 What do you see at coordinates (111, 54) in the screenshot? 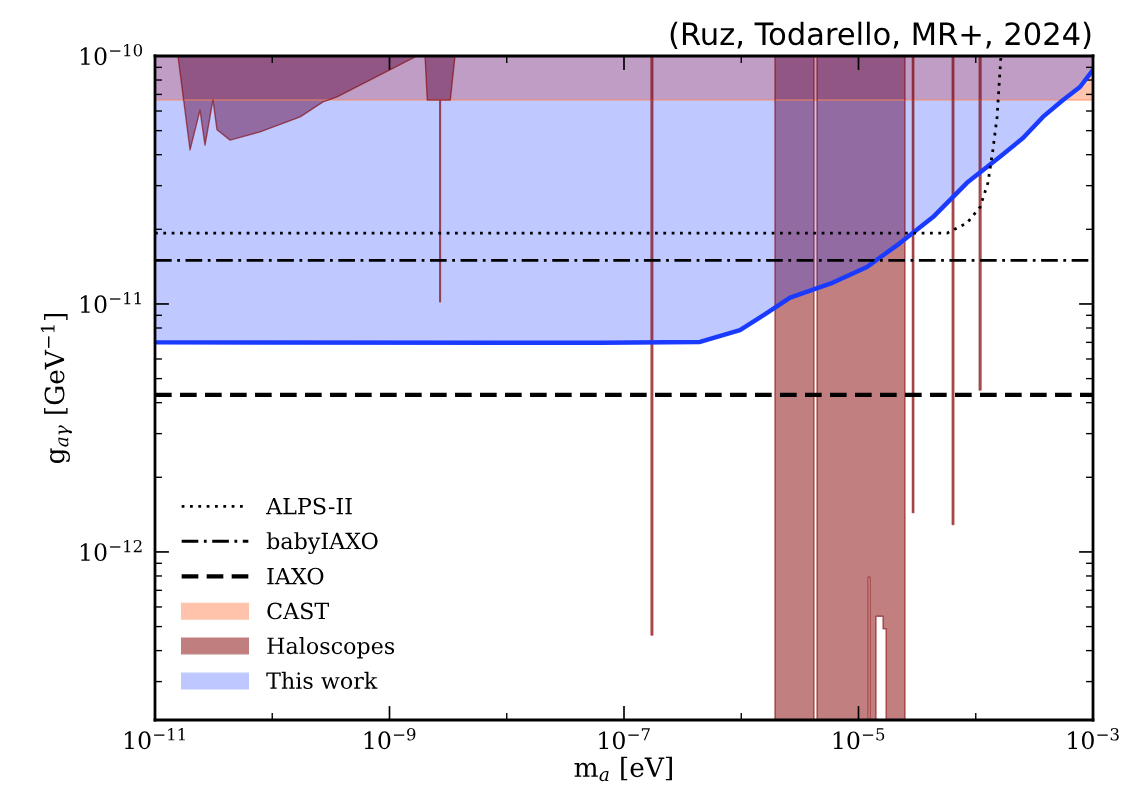
I see `y-tick-label: 10$^{−10}$` at bounding box center [111, 54].